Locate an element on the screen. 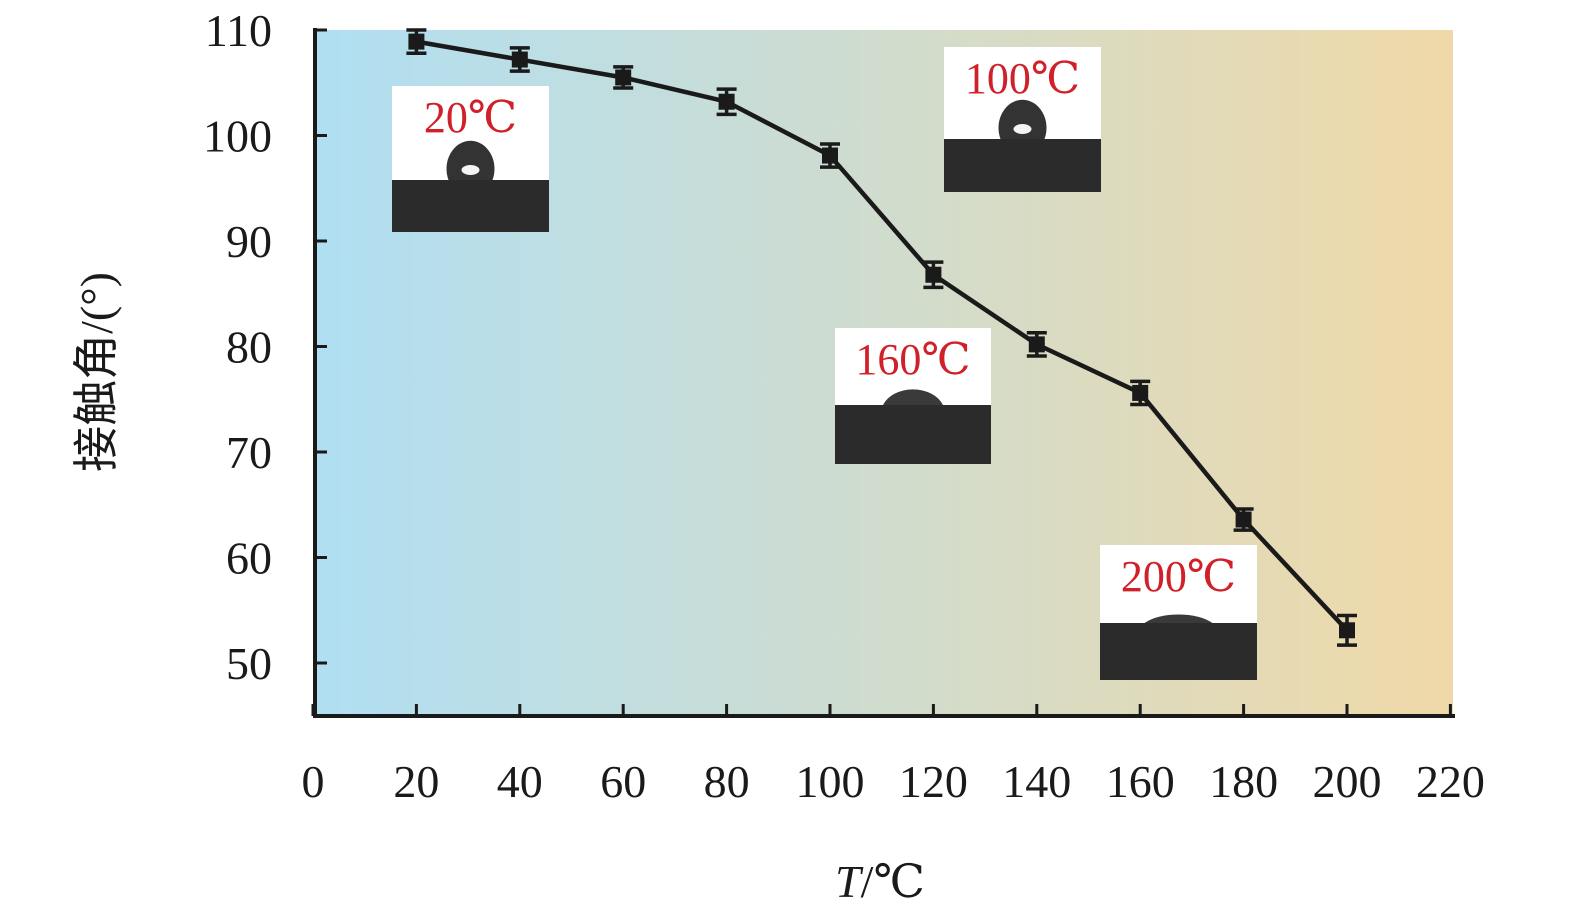 The height and width of the screenshot is (924, 1575). x-tick-label: 60 is located at coordinates (623, 781).